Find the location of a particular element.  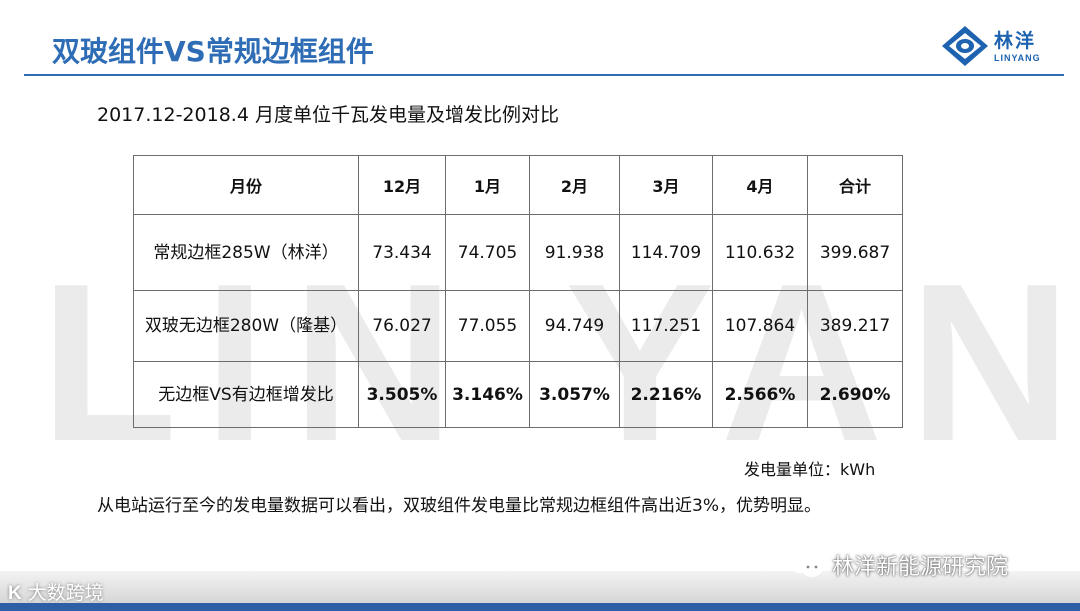

brand-logo-icon: K is located at coordinates (15, 593).